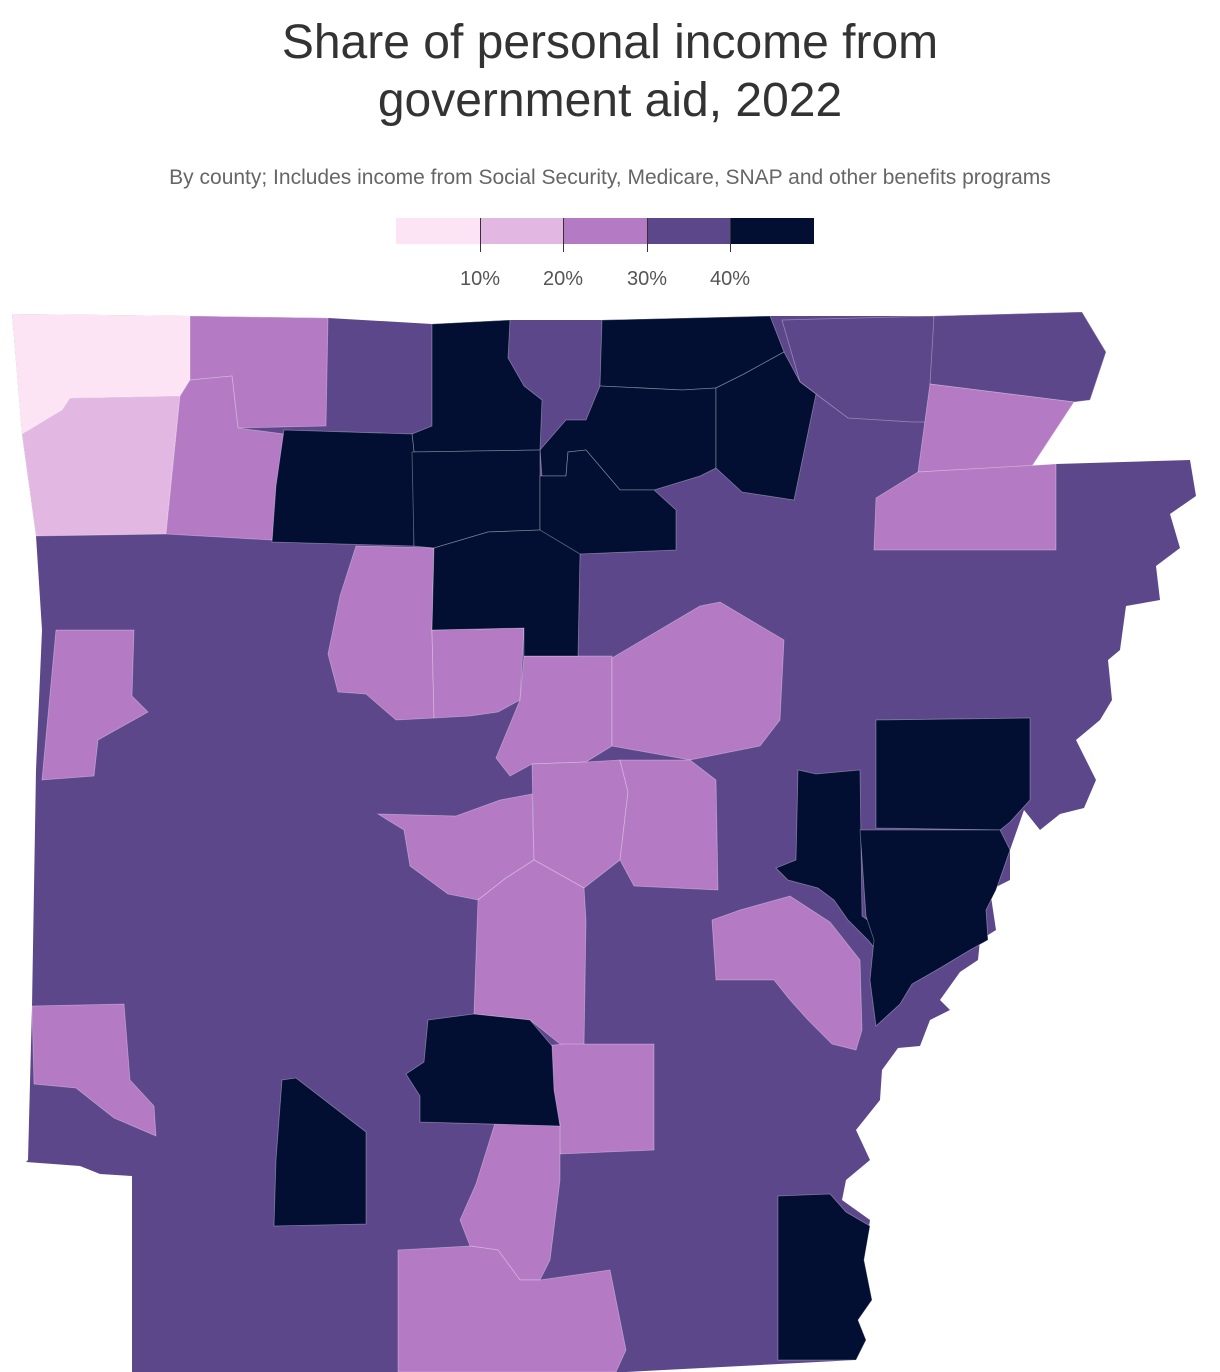 The height and width of the screenshot is (1372, 1220). What do you see at coordinates (563, 279) in the screenshot?
I see `legend-tick-label: 20%` at bounding box center [563, 279].